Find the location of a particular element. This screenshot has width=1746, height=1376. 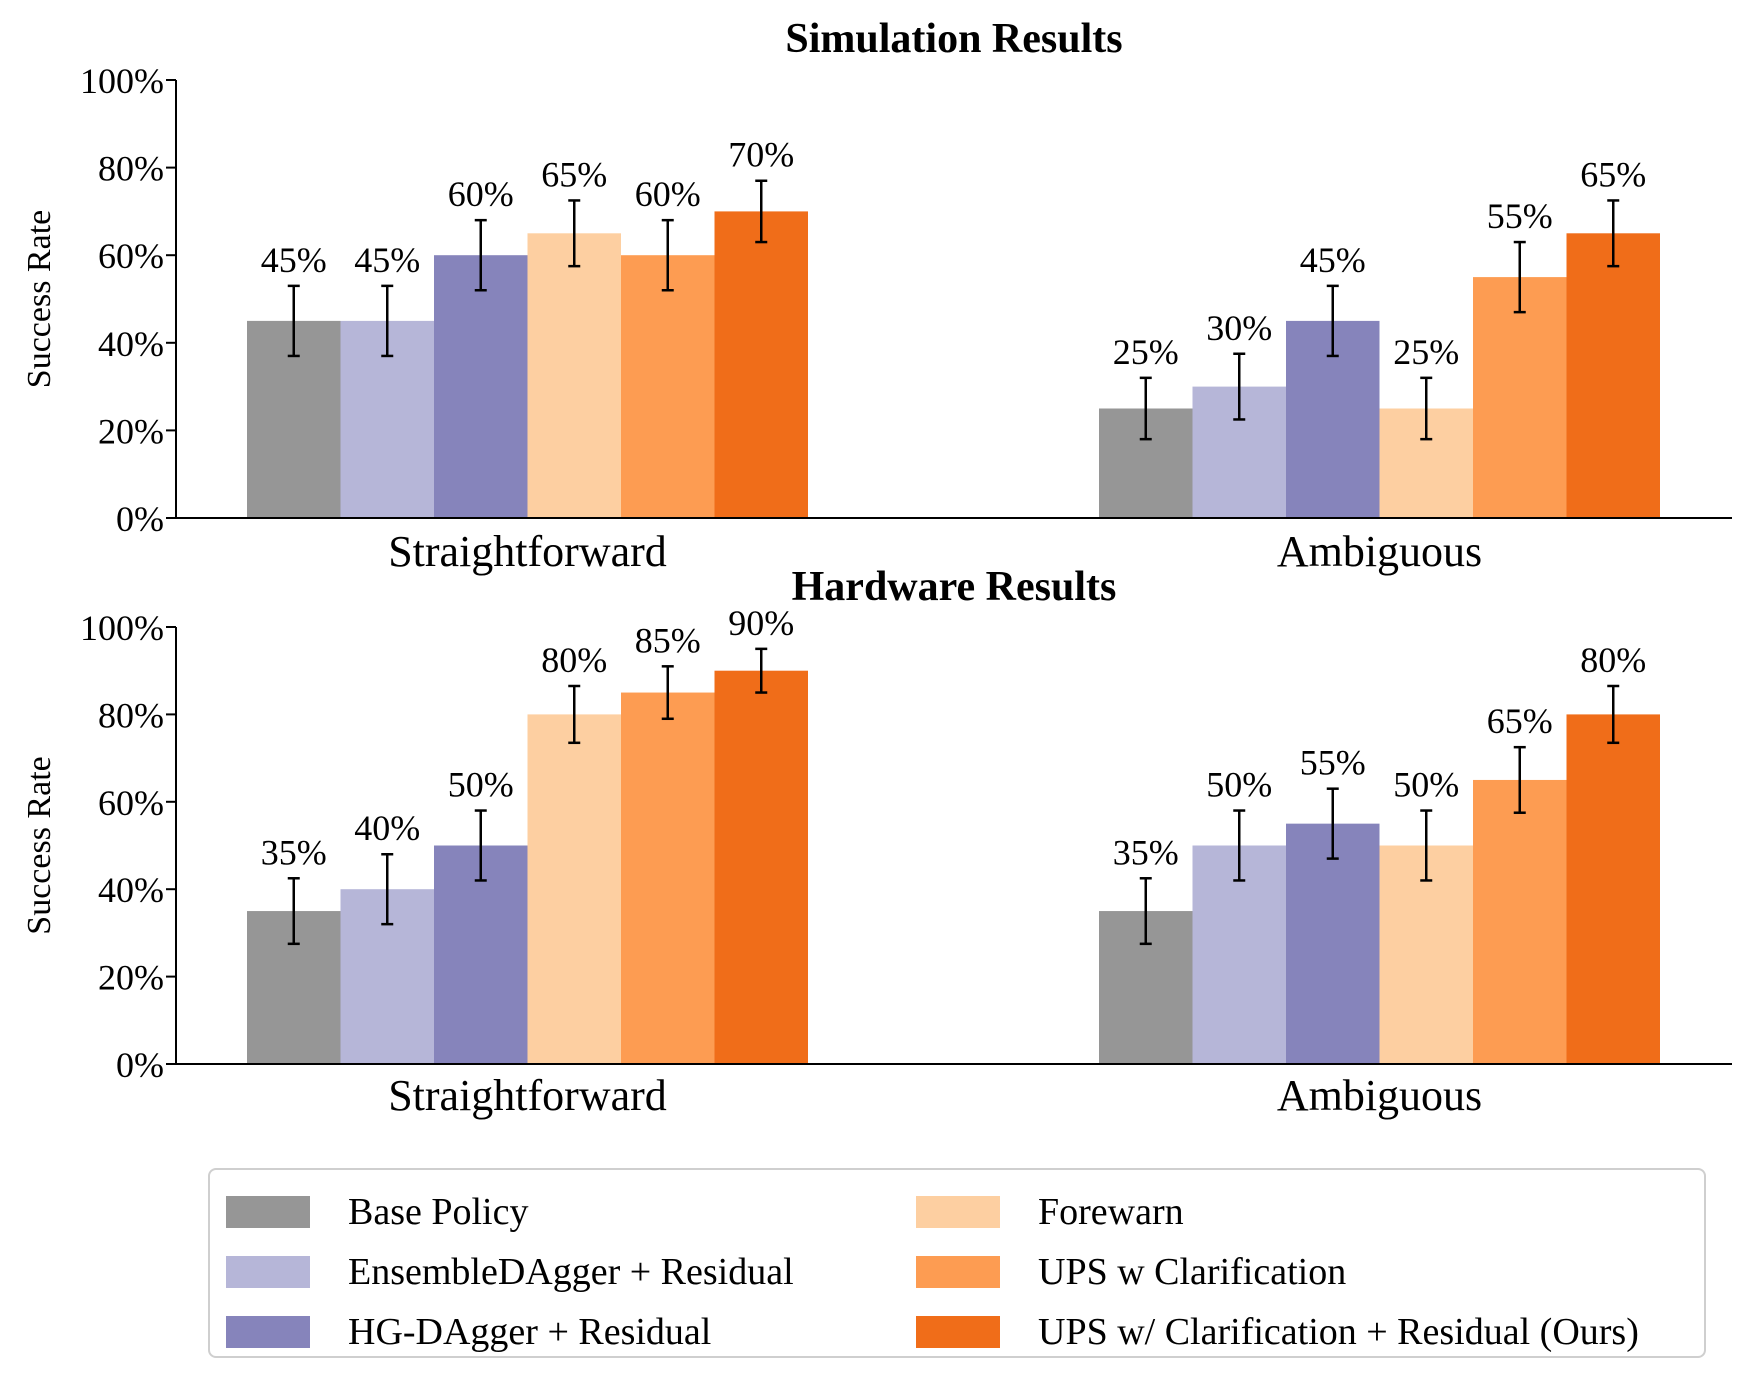

legend-item-ups-clarification-residual: UPS w/ Clarification + Residual (Ours) is located at coordinates (1277, 1332).